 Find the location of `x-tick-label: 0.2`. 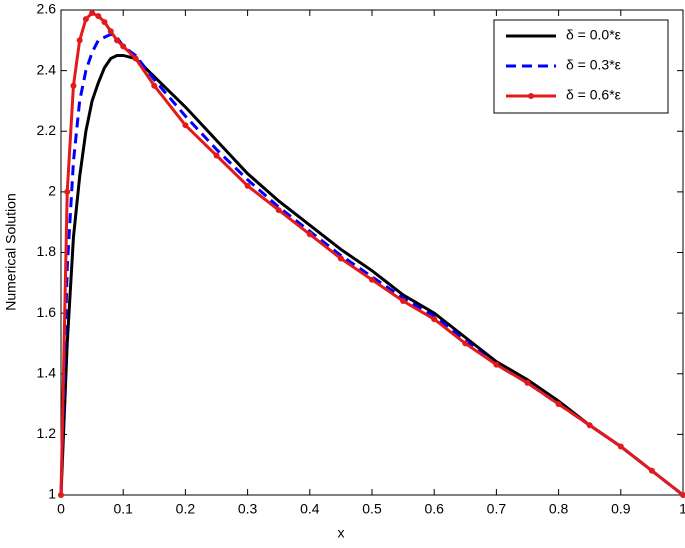

x-tick-label: 0.2 is located at coordinates (186, 509).